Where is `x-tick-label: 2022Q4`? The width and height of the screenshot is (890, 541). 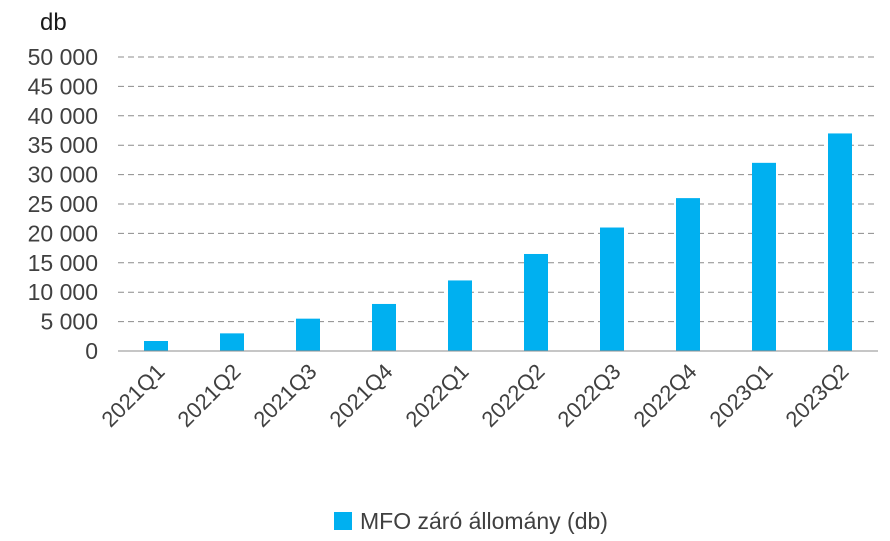 x-tick-label: 2022Q4 is located at coordinates (664, 395).